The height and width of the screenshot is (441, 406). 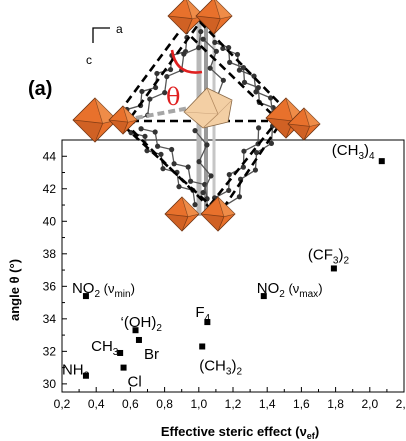 What do you see at coordinates (335, 404) in the screenshot?
I see `x-tick-label: 1,8` at bounding box center [335, 404].